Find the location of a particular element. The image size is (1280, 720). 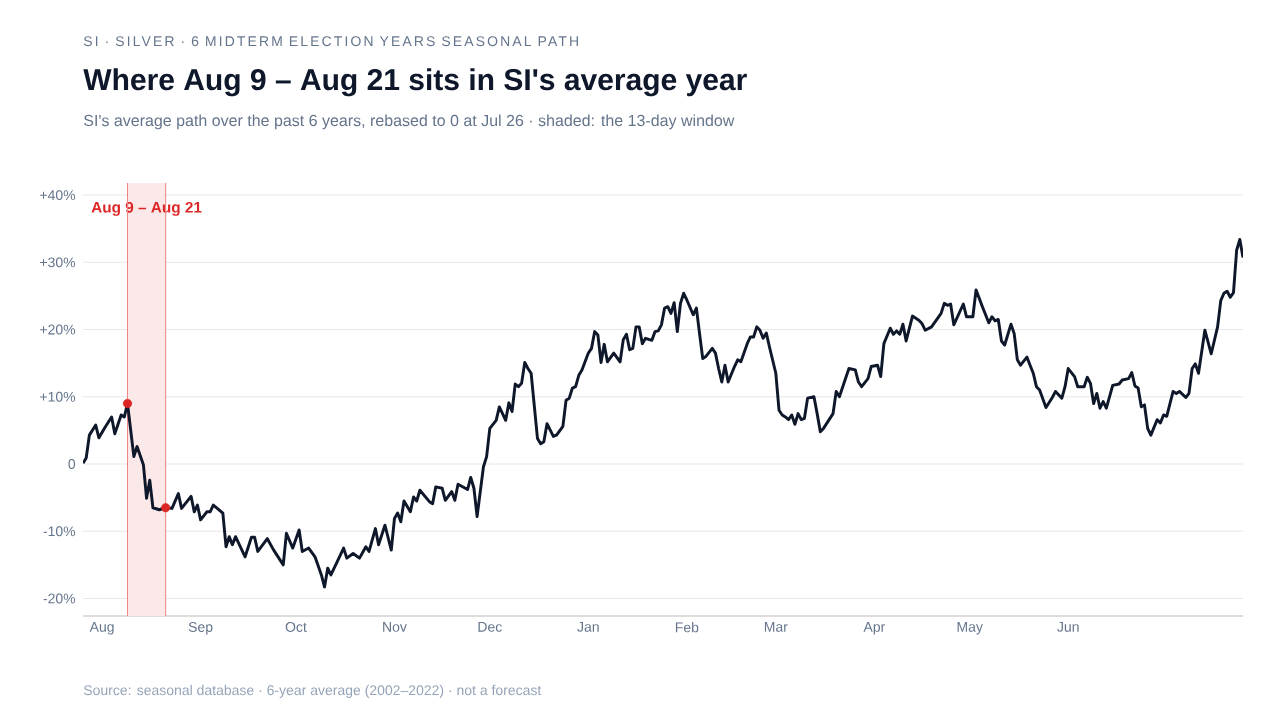

y-tick-label: +10% is located at coordinates (58, 396).